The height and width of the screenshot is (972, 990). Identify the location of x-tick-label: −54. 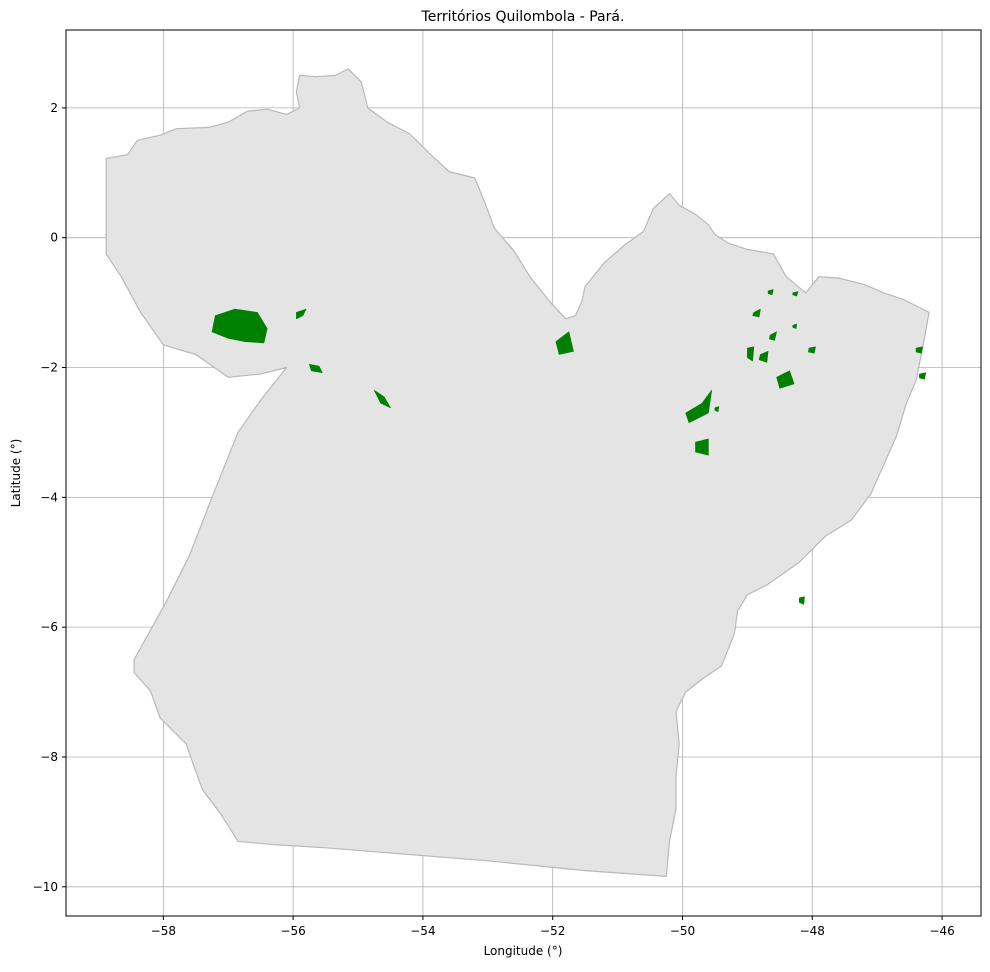
(422, 931).